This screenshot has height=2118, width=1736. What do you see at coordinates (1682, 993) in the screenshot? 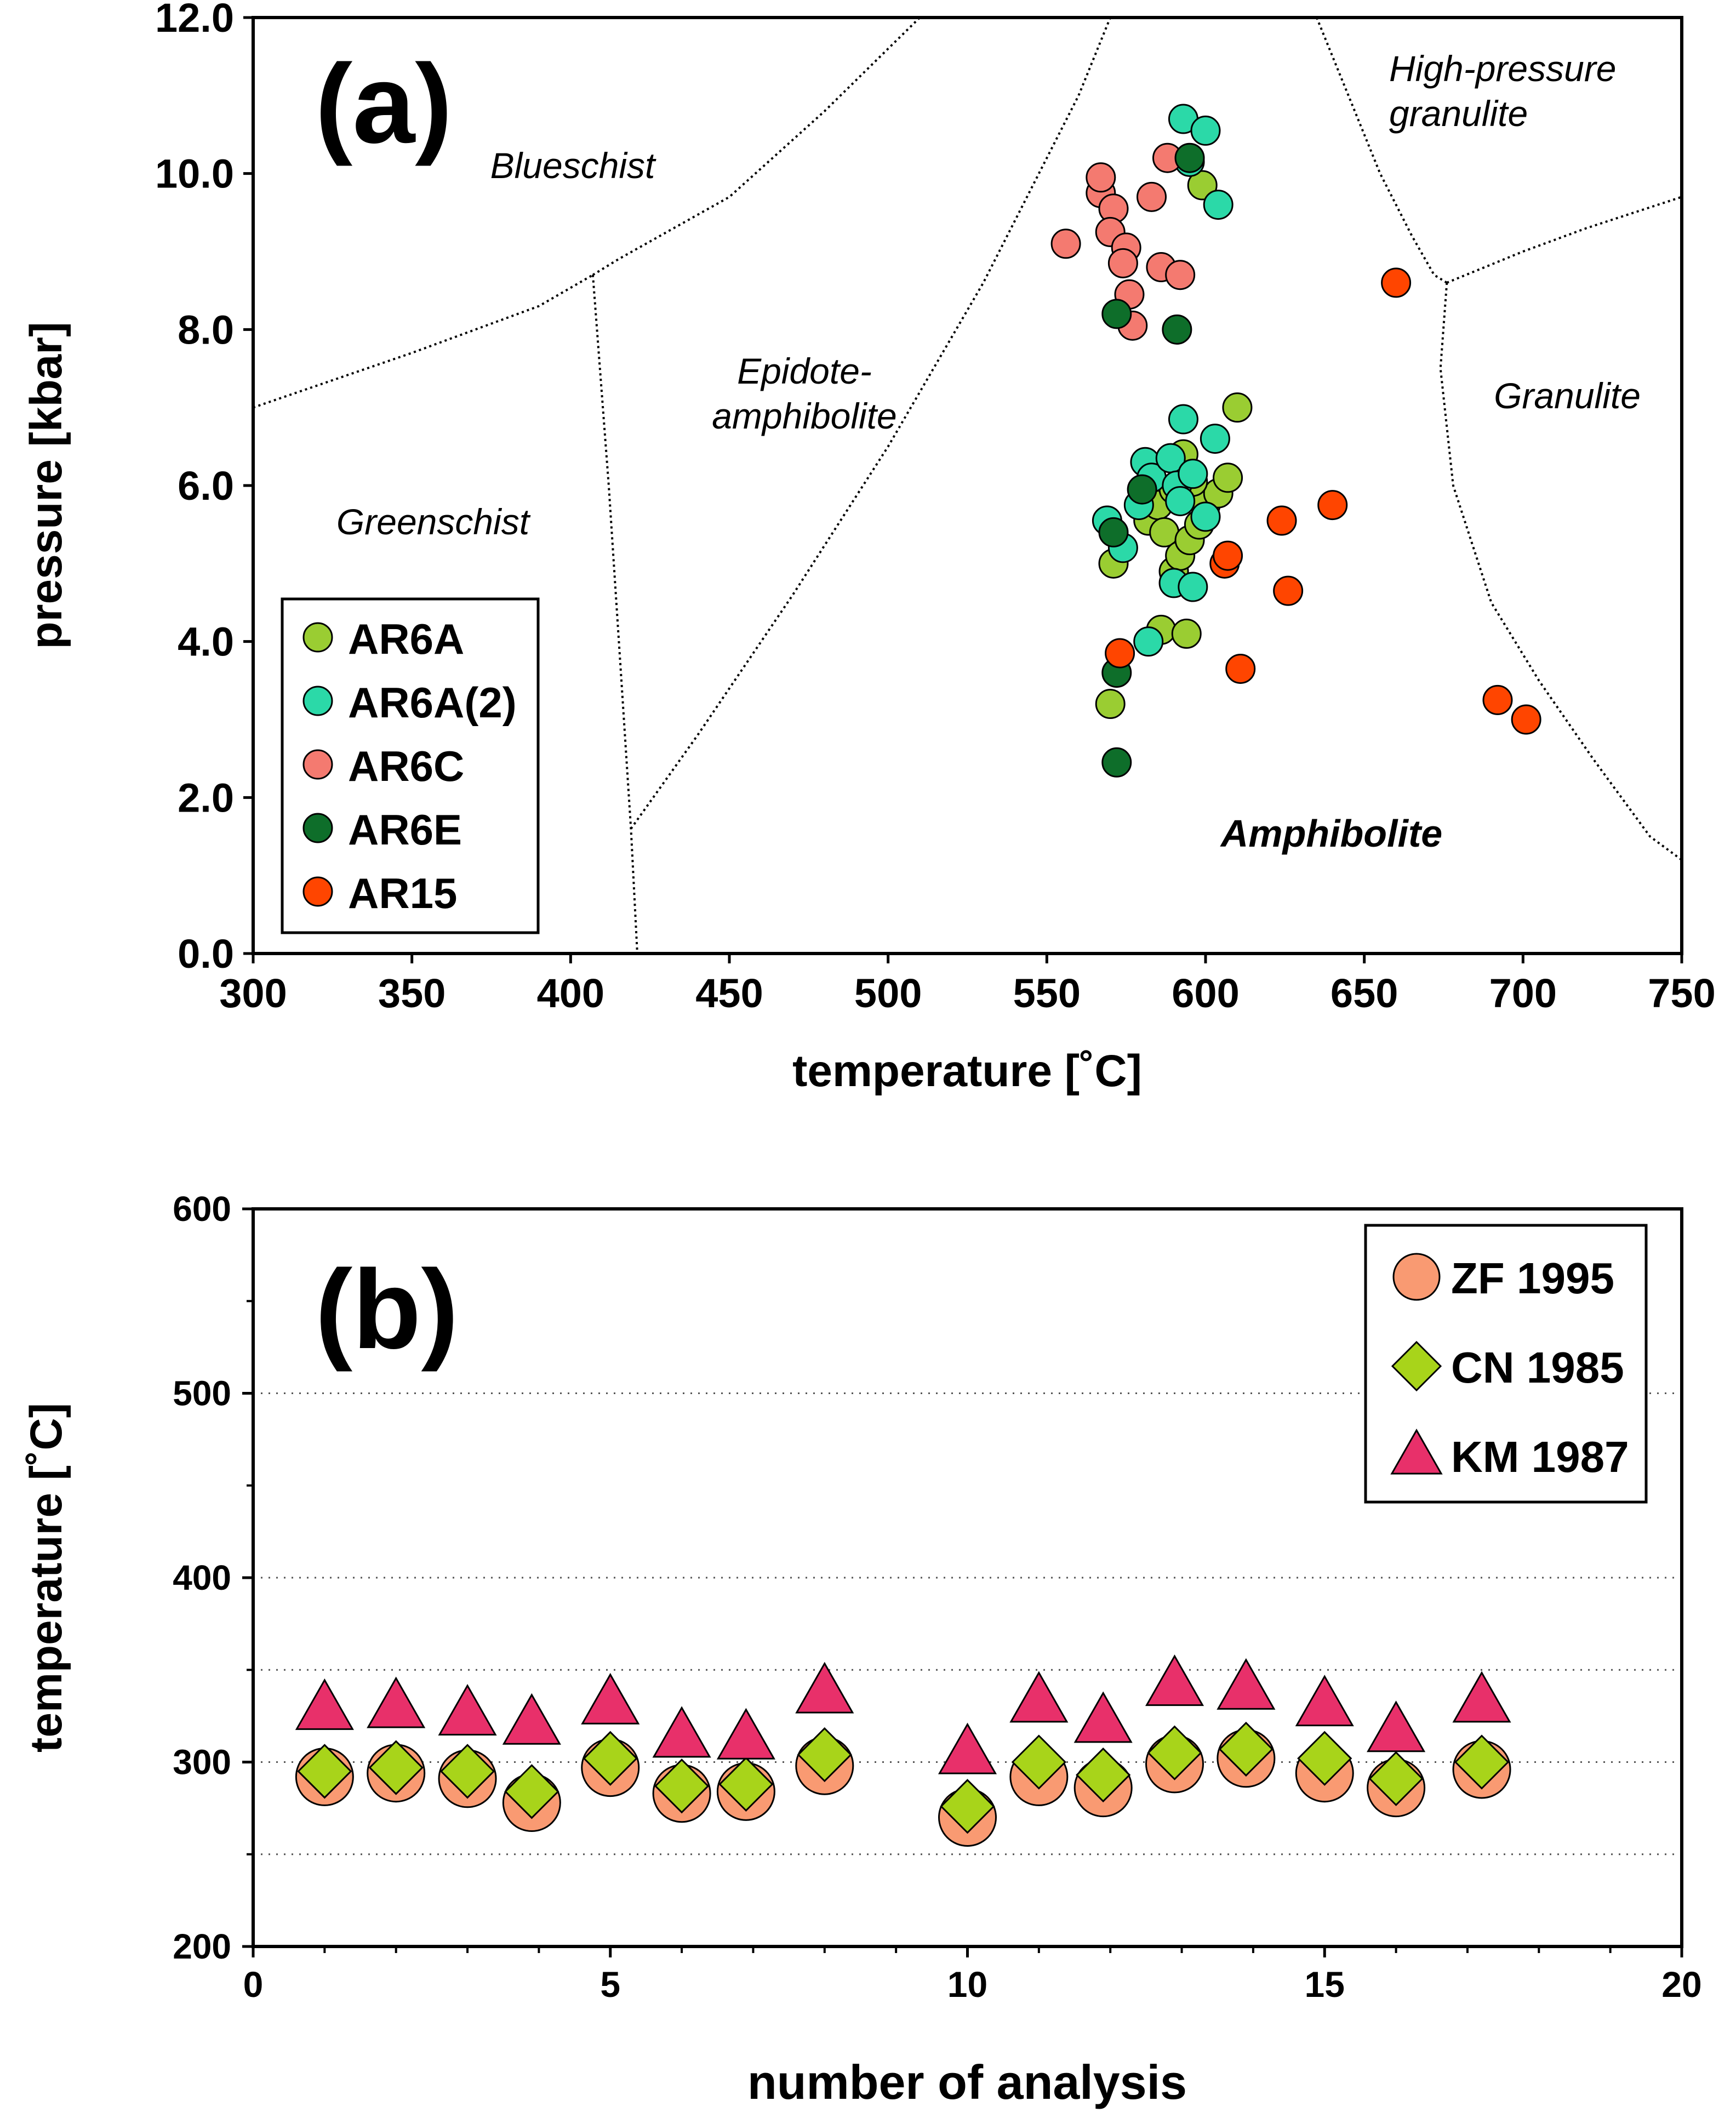
I see `x-tick-label: 750` at bounding box center [1682, 993].